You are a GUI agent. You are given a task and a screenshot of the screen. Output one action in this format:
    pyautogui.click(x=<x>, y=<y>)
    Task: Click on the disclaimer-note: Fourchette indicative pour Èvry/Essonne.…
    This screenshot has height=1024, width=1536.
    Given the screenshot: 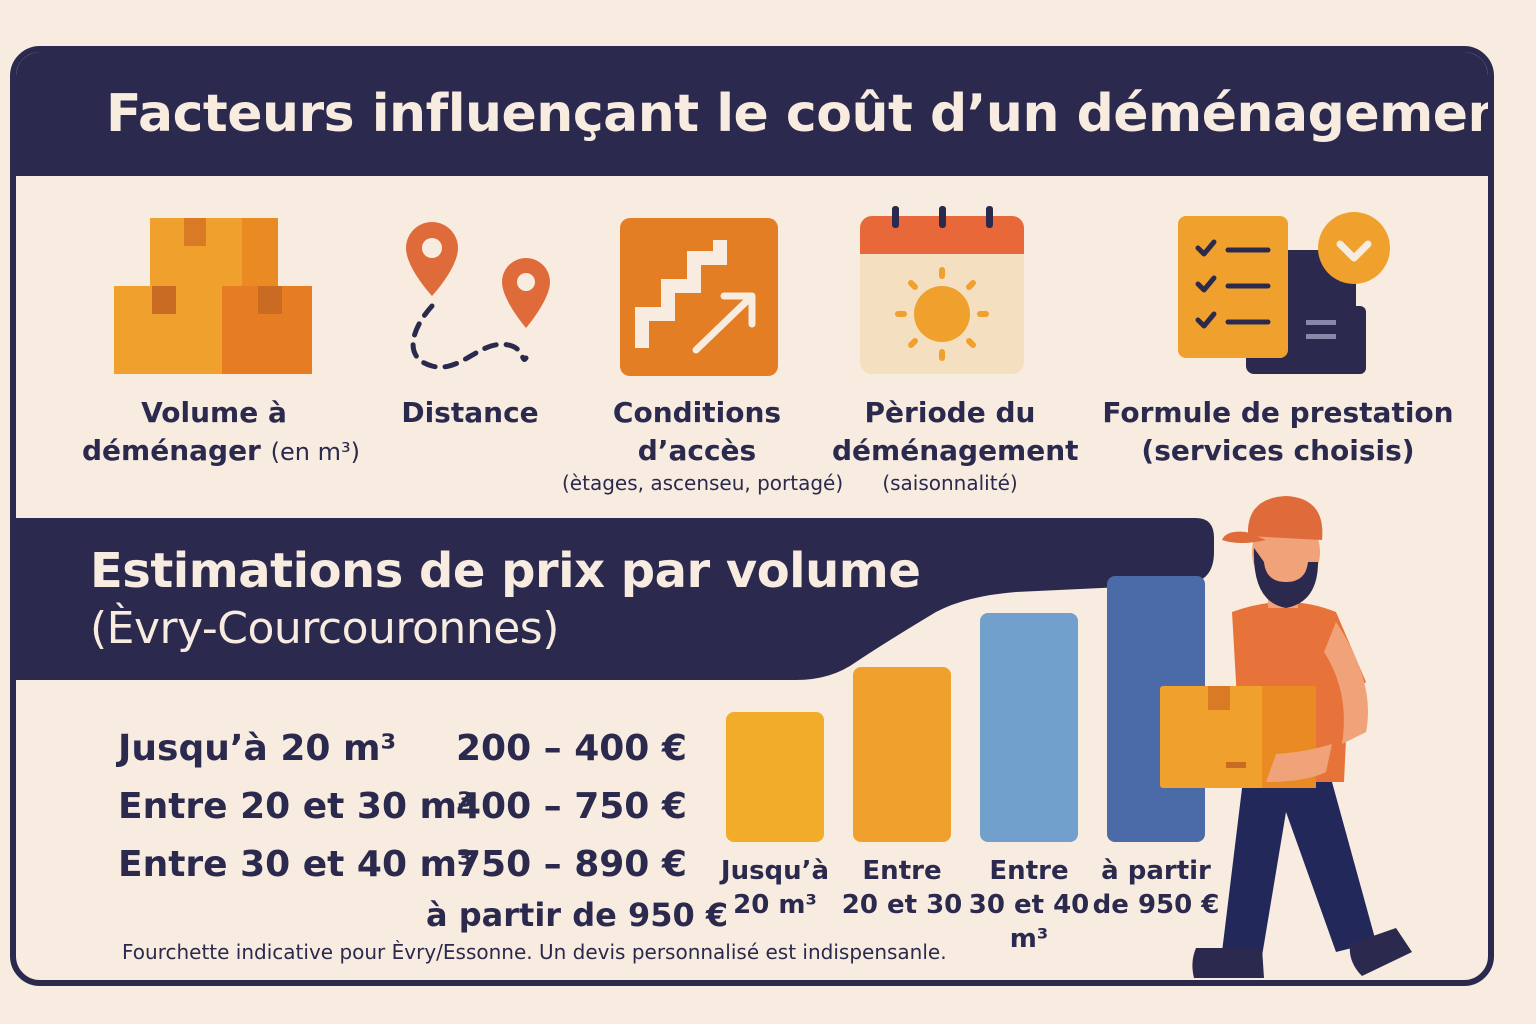 What is the action you would take?
    pyautogui.click(x=534, y=952)
    